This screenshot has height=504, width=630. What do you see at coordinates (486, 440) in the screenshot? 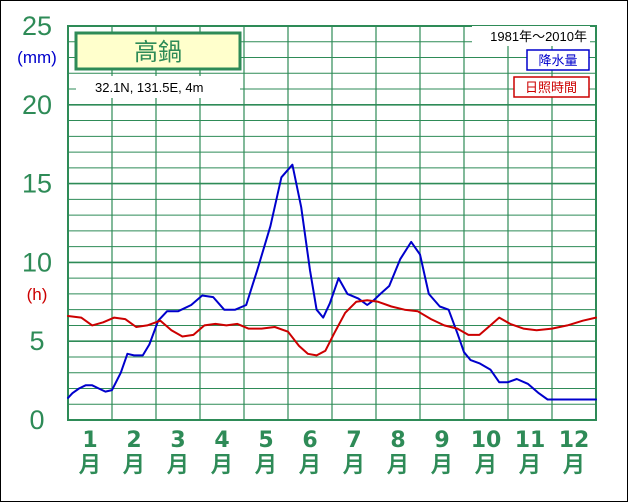
I see `x-tick-month-number: 10` at bounding box center [486, 440].